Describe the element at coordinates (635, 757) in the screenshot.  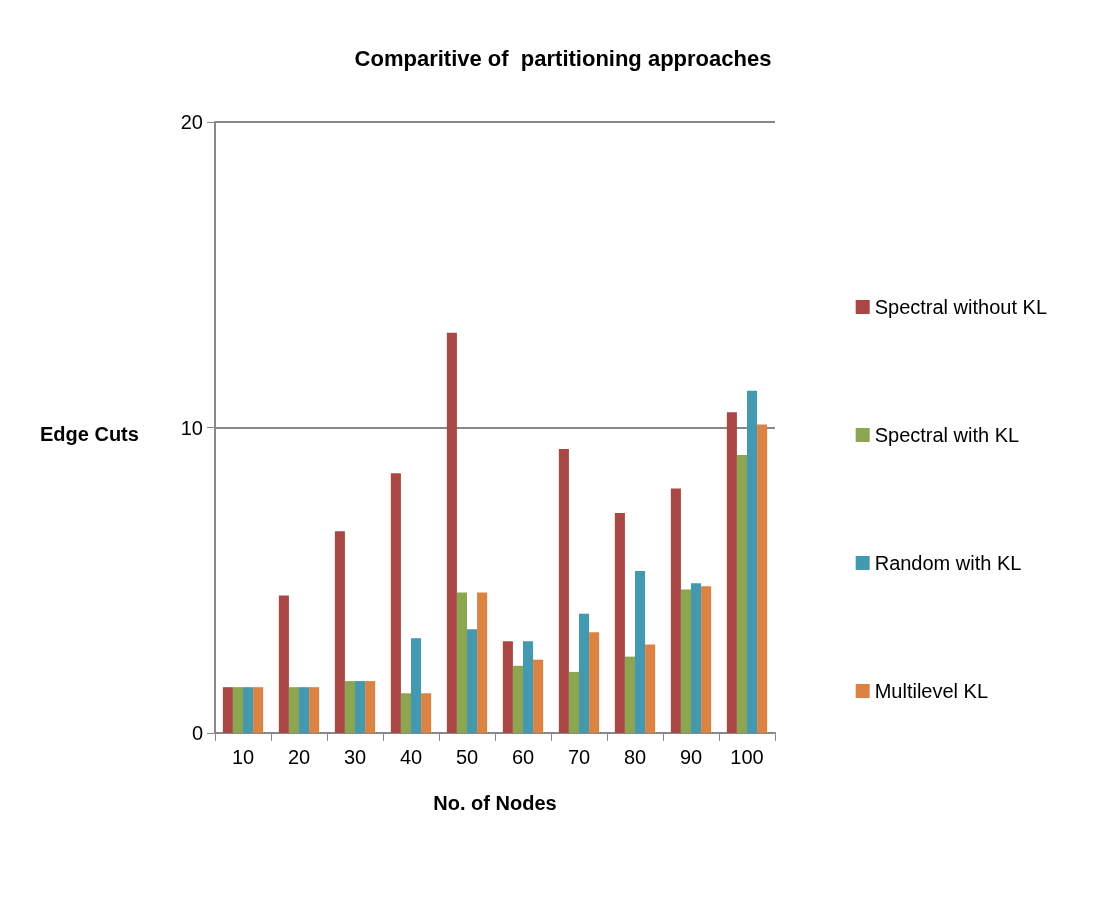
I see `x-tick-label: 80` at that location.